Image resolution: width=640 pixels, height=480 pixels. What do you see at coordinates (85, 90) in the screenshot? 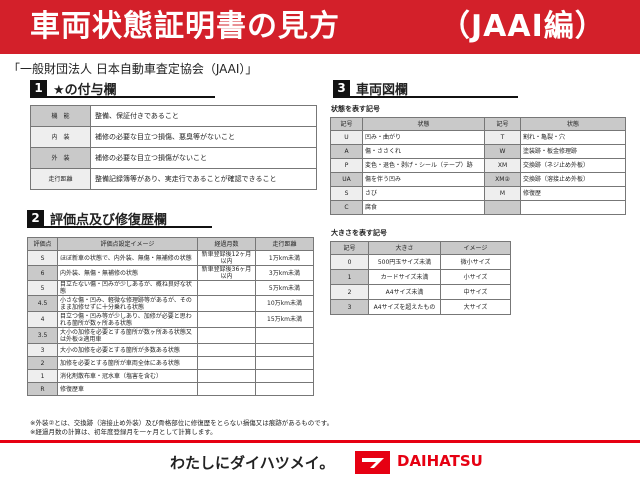
I see `section-title: ★の付与欄` at bounding box center [85, 90].